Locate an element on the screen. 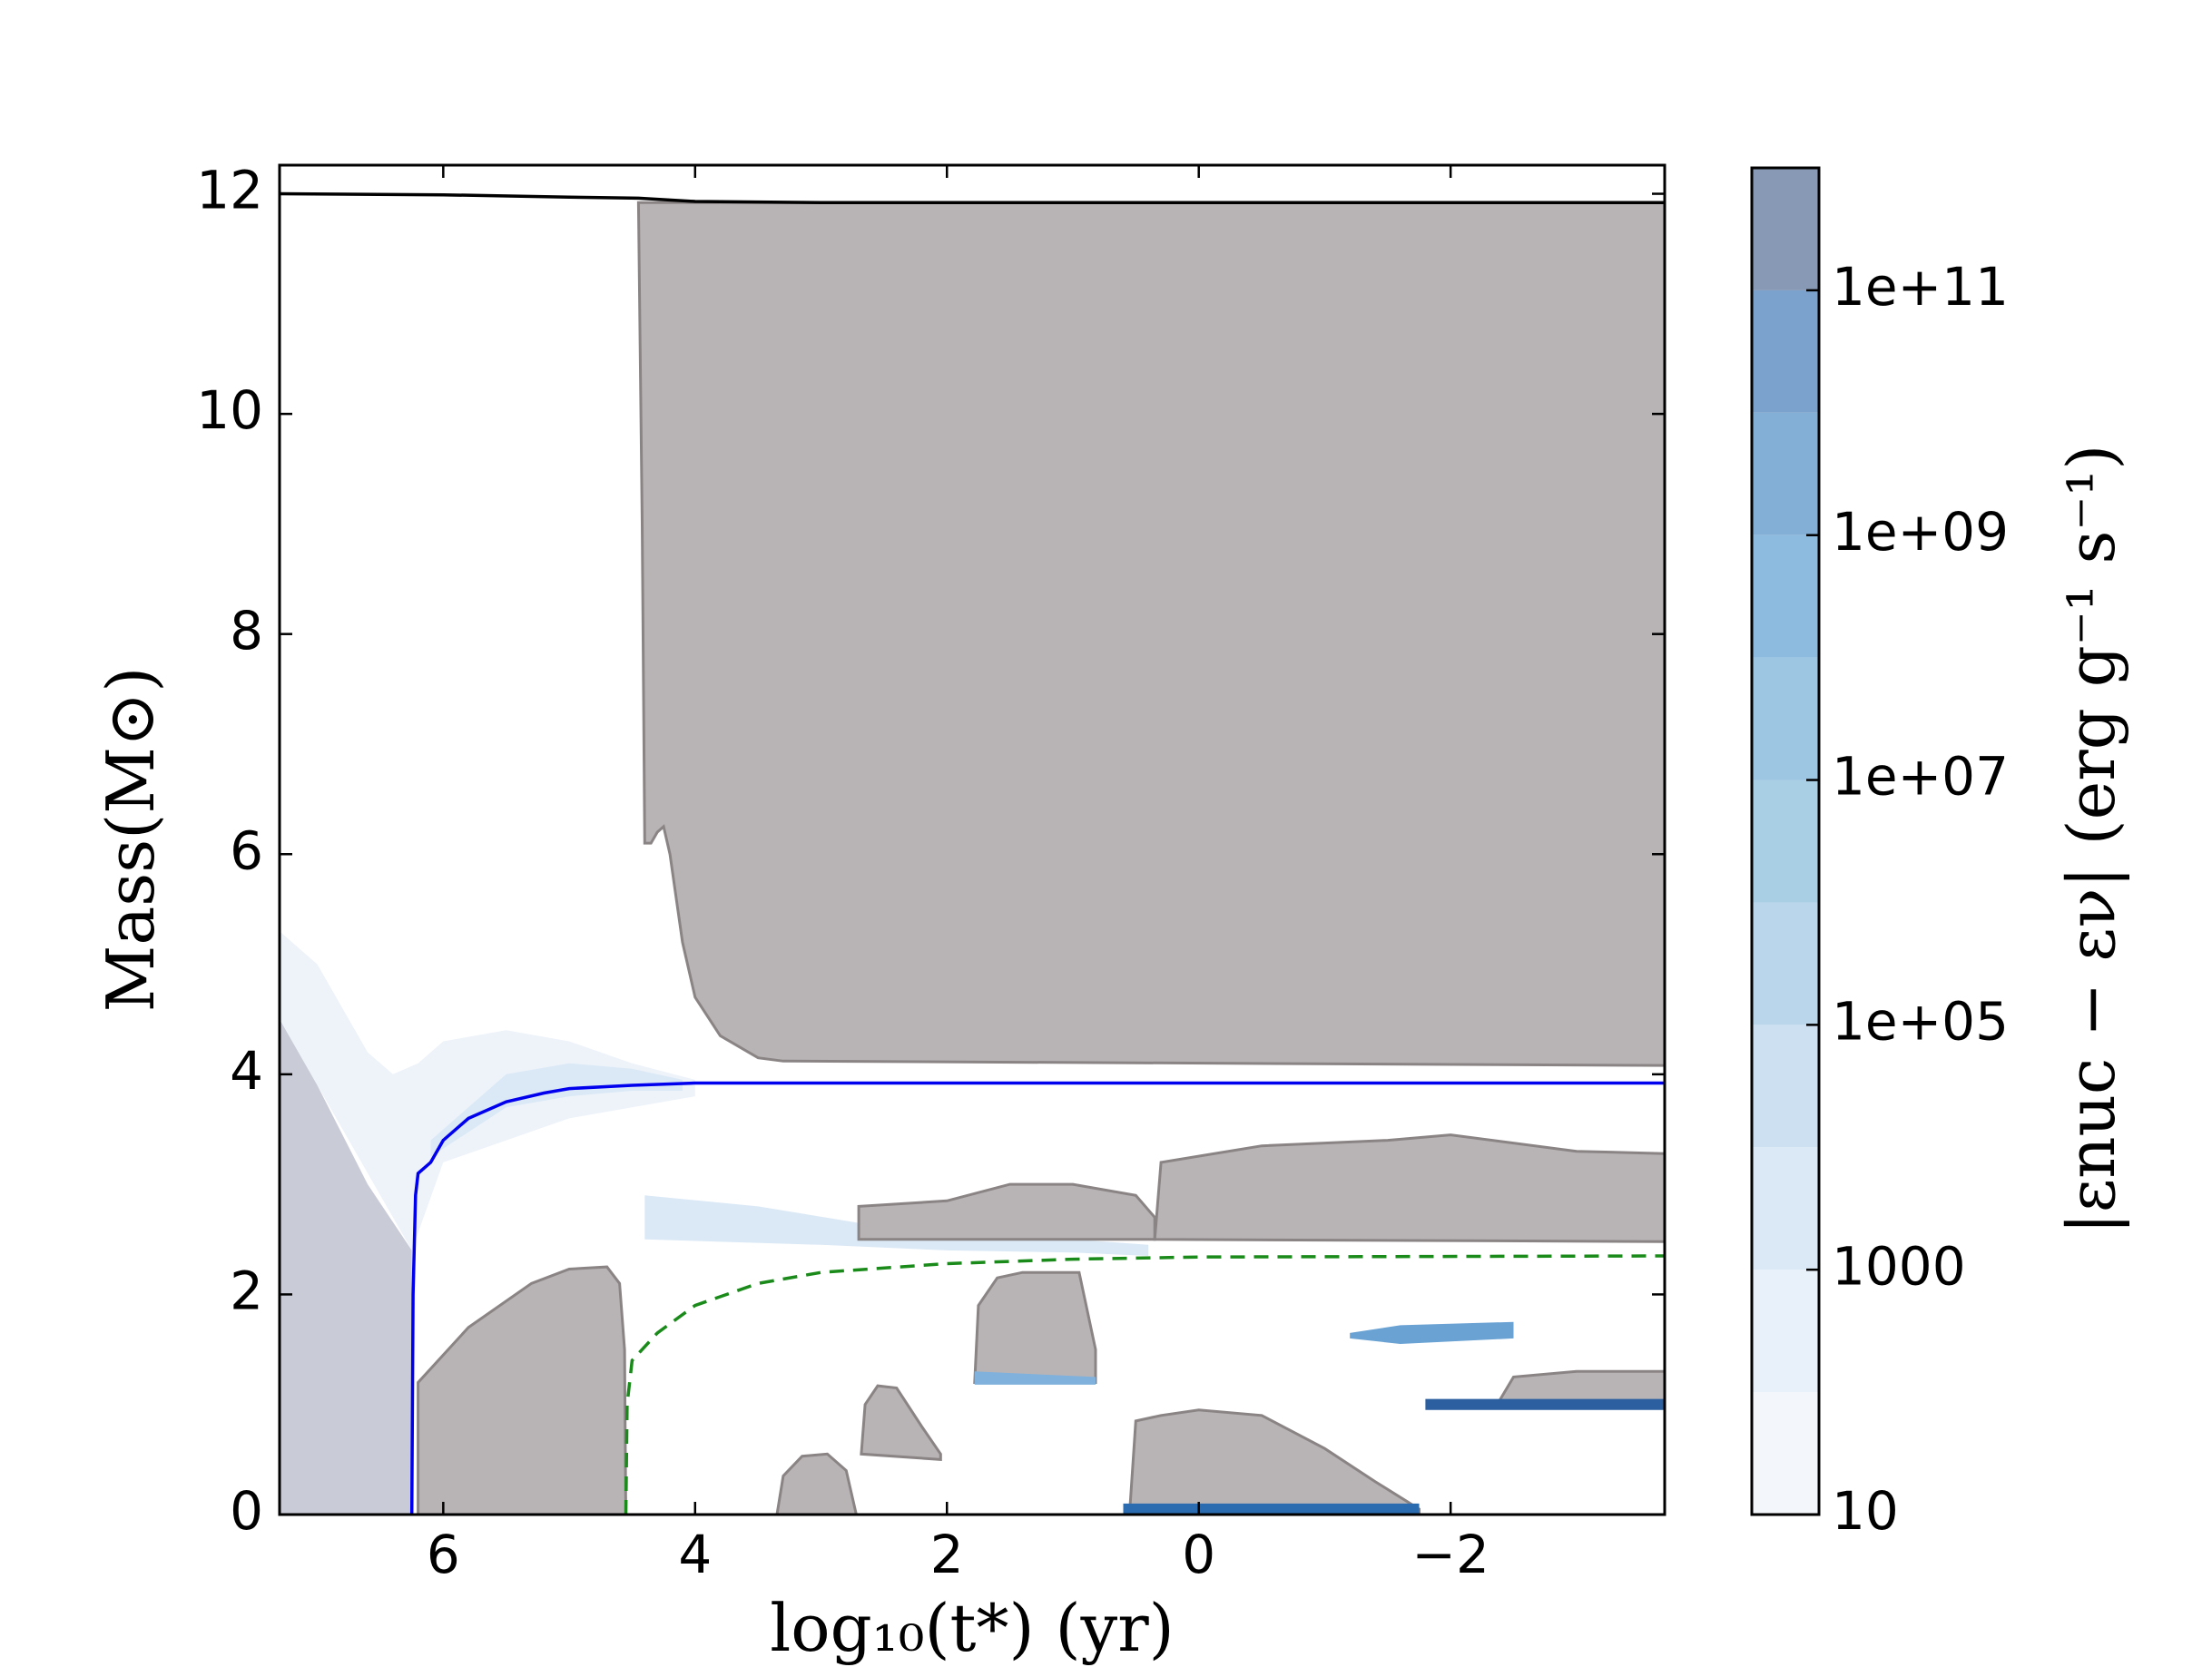  colorbar-tick-label: 1000 is located at coordinates (1899, 1266).